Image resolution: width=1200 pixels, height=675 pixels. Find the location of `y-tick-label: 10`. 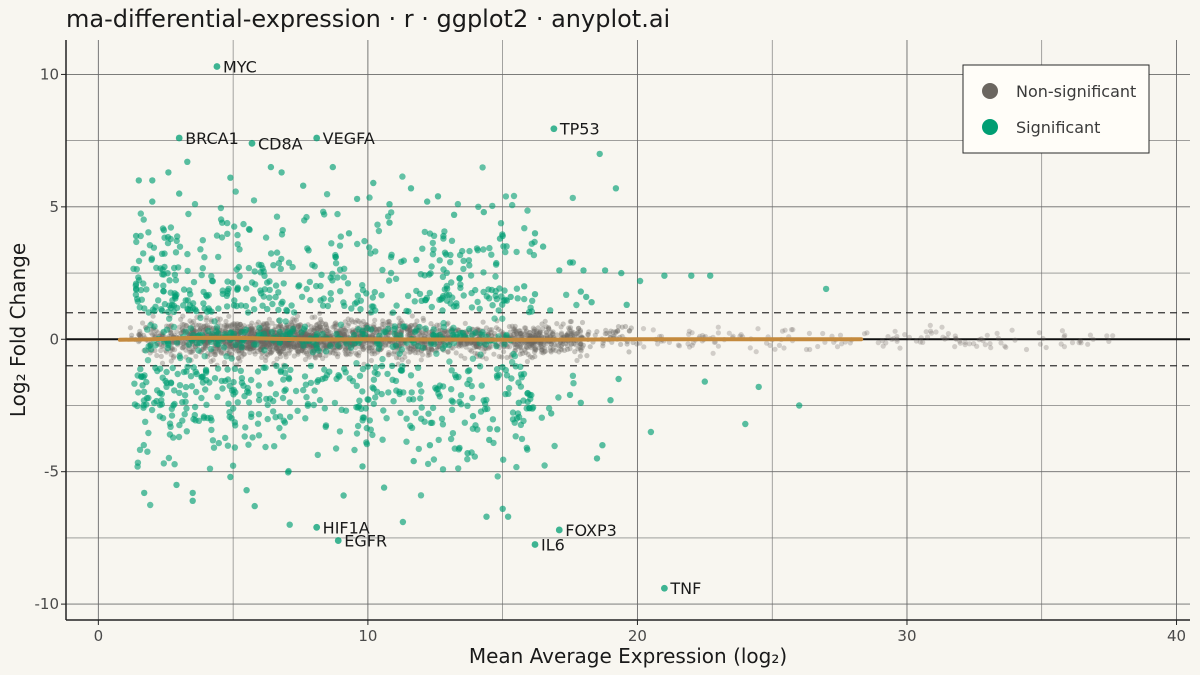

y-tick-label: 10 is located at coordinates (49, 74).